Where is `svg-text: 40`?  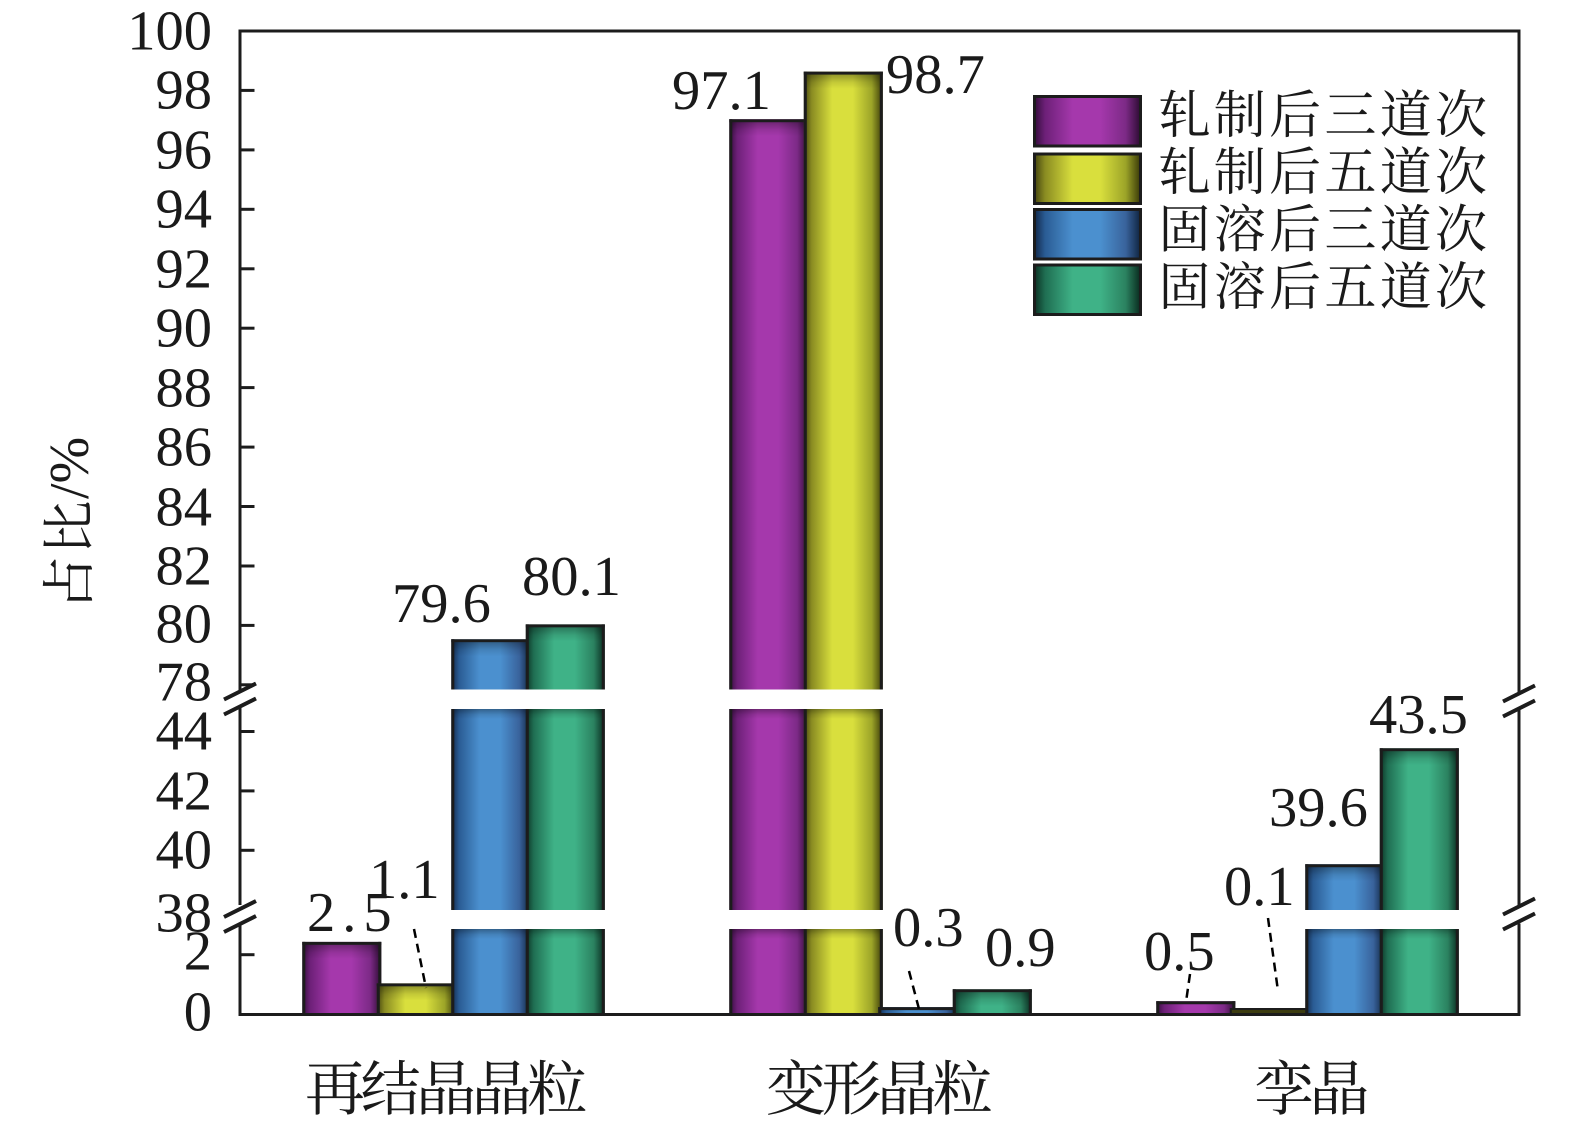 svg-text: 40 is located at coordinates (184, 851).